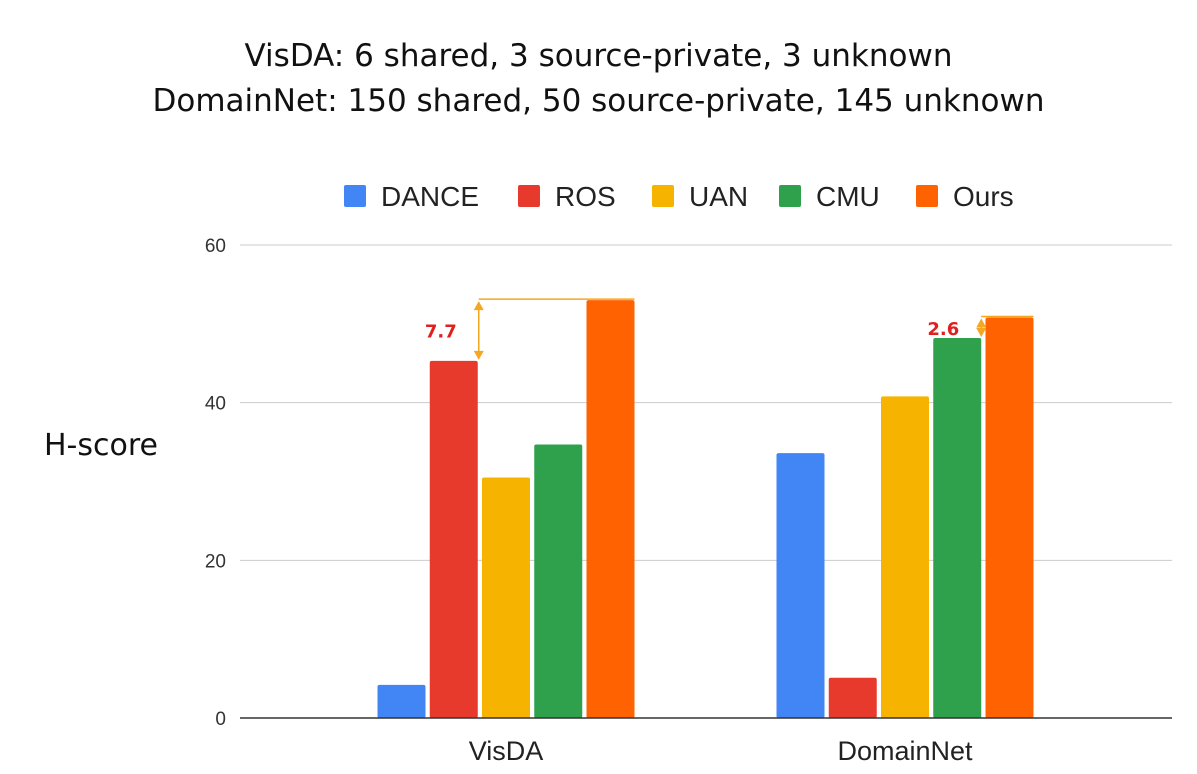 This screenshot has width=1197, height=774. I want to click on bar-ros-domainnet, so click(852, 697).